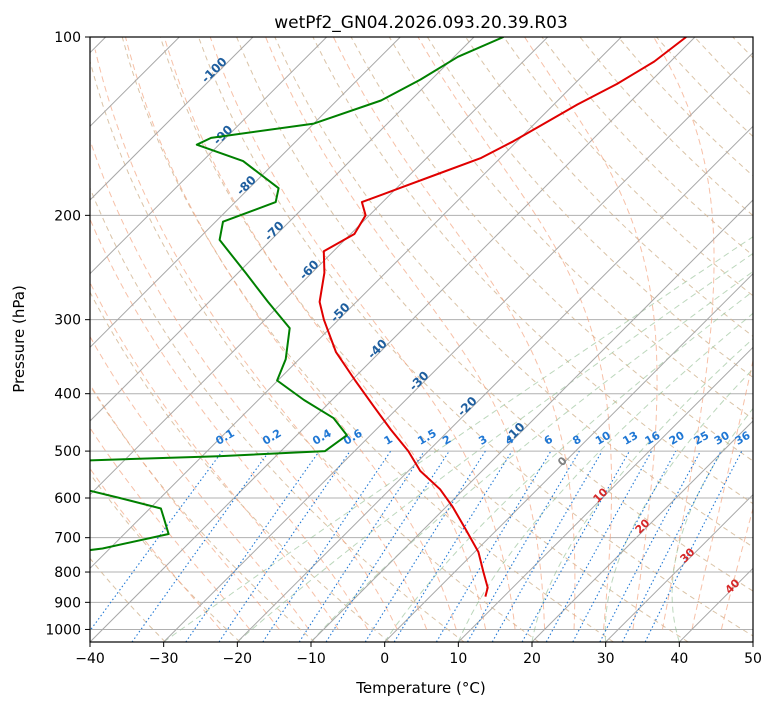  Describe the element at coordinates (67, 452) in the screenshot. I see `y-tick-label: 500` at that location.